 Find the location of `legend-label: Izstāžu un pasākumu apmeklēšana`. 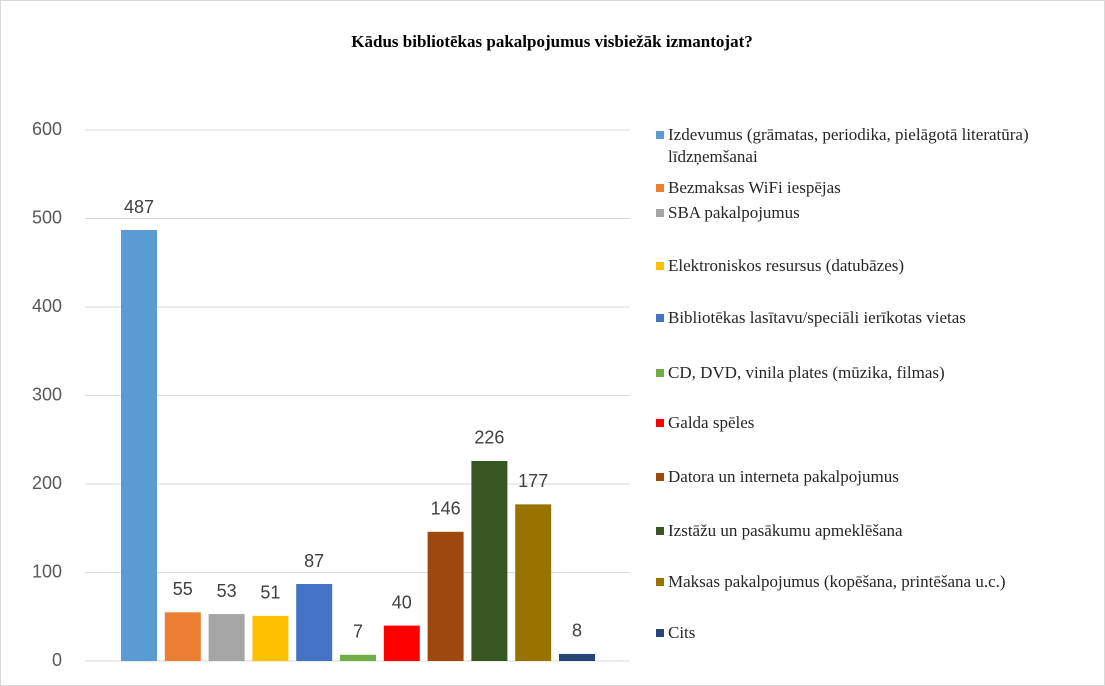

legend-label: Izstāžu un pasākumu apmeklēšana is located at coordinates (785, 530).